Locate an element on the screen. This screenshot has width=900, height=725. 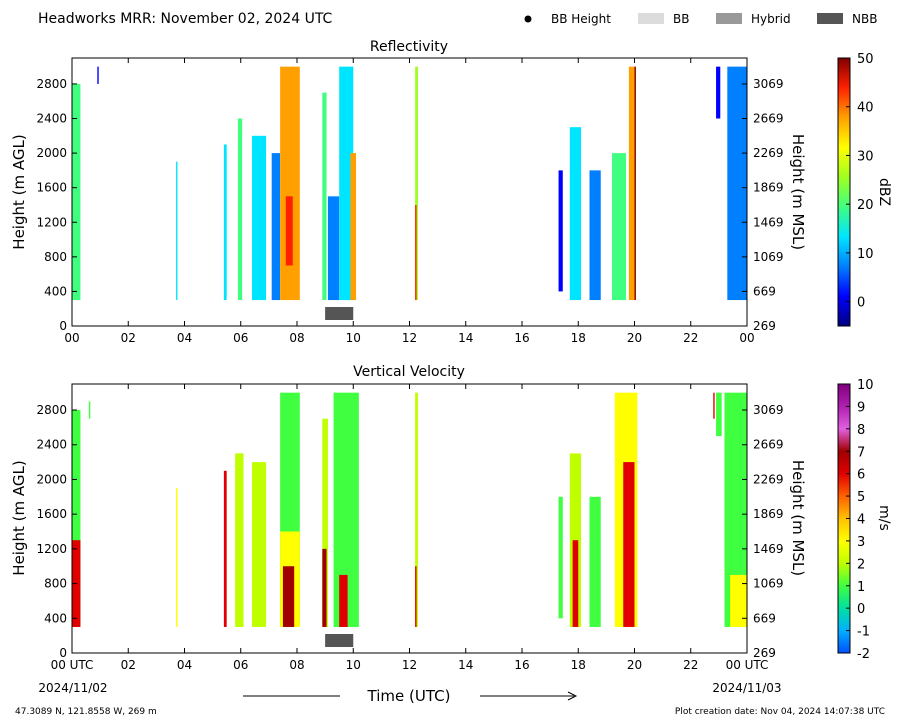
reflectivity-ylabel: Height (m AGL) is located at coordinates (19, 191).